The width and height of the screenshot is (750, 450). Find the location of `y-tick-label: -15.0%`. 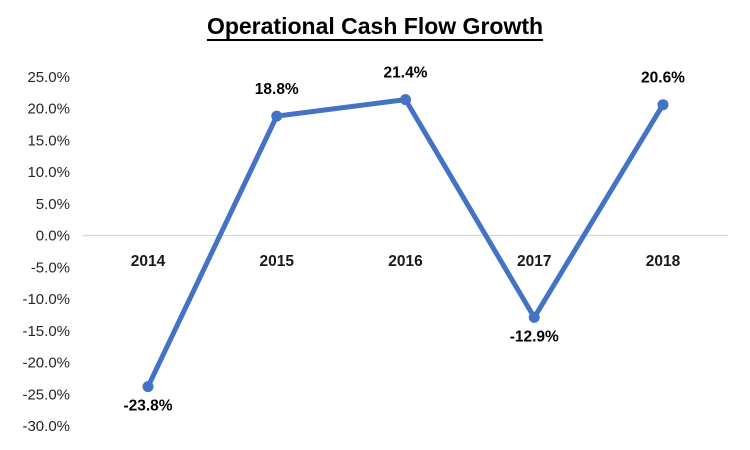

y-tick-label: -15.0% is located at coordinates (46, 331).